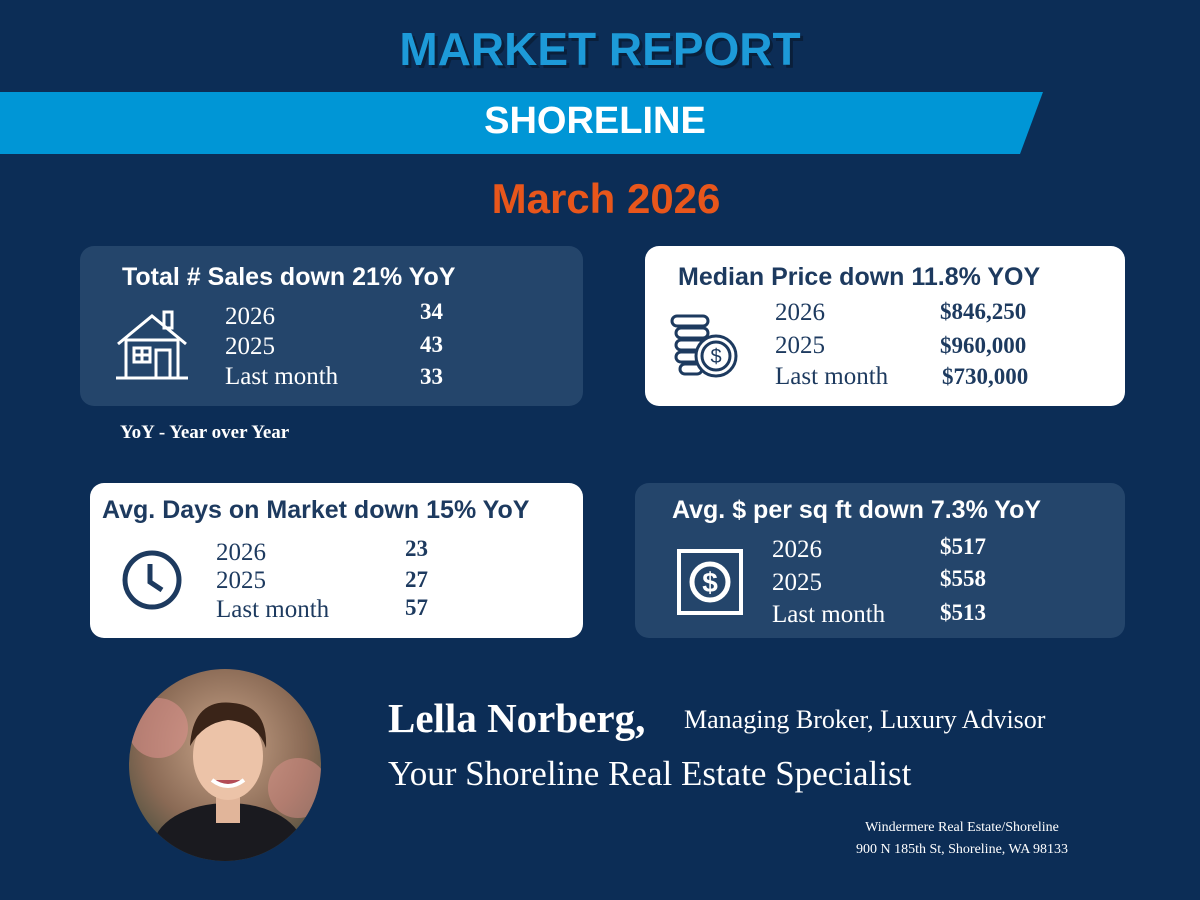 Image resolution: width=1200 pixels, height=900 pixels. What do you see at coordinates (962, 849) in the screenshot?
I see `address: 900 N 185th St, Shoreline, WA 98133` at bounding box center [962, 849].